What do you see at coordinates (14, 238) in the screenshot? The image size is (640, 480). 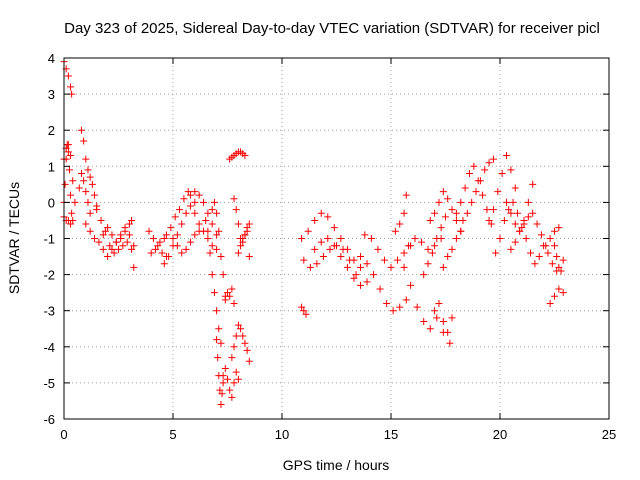 I see `y-axis-label: SDTVAR / TECUs` at bounding box center [14, 238].